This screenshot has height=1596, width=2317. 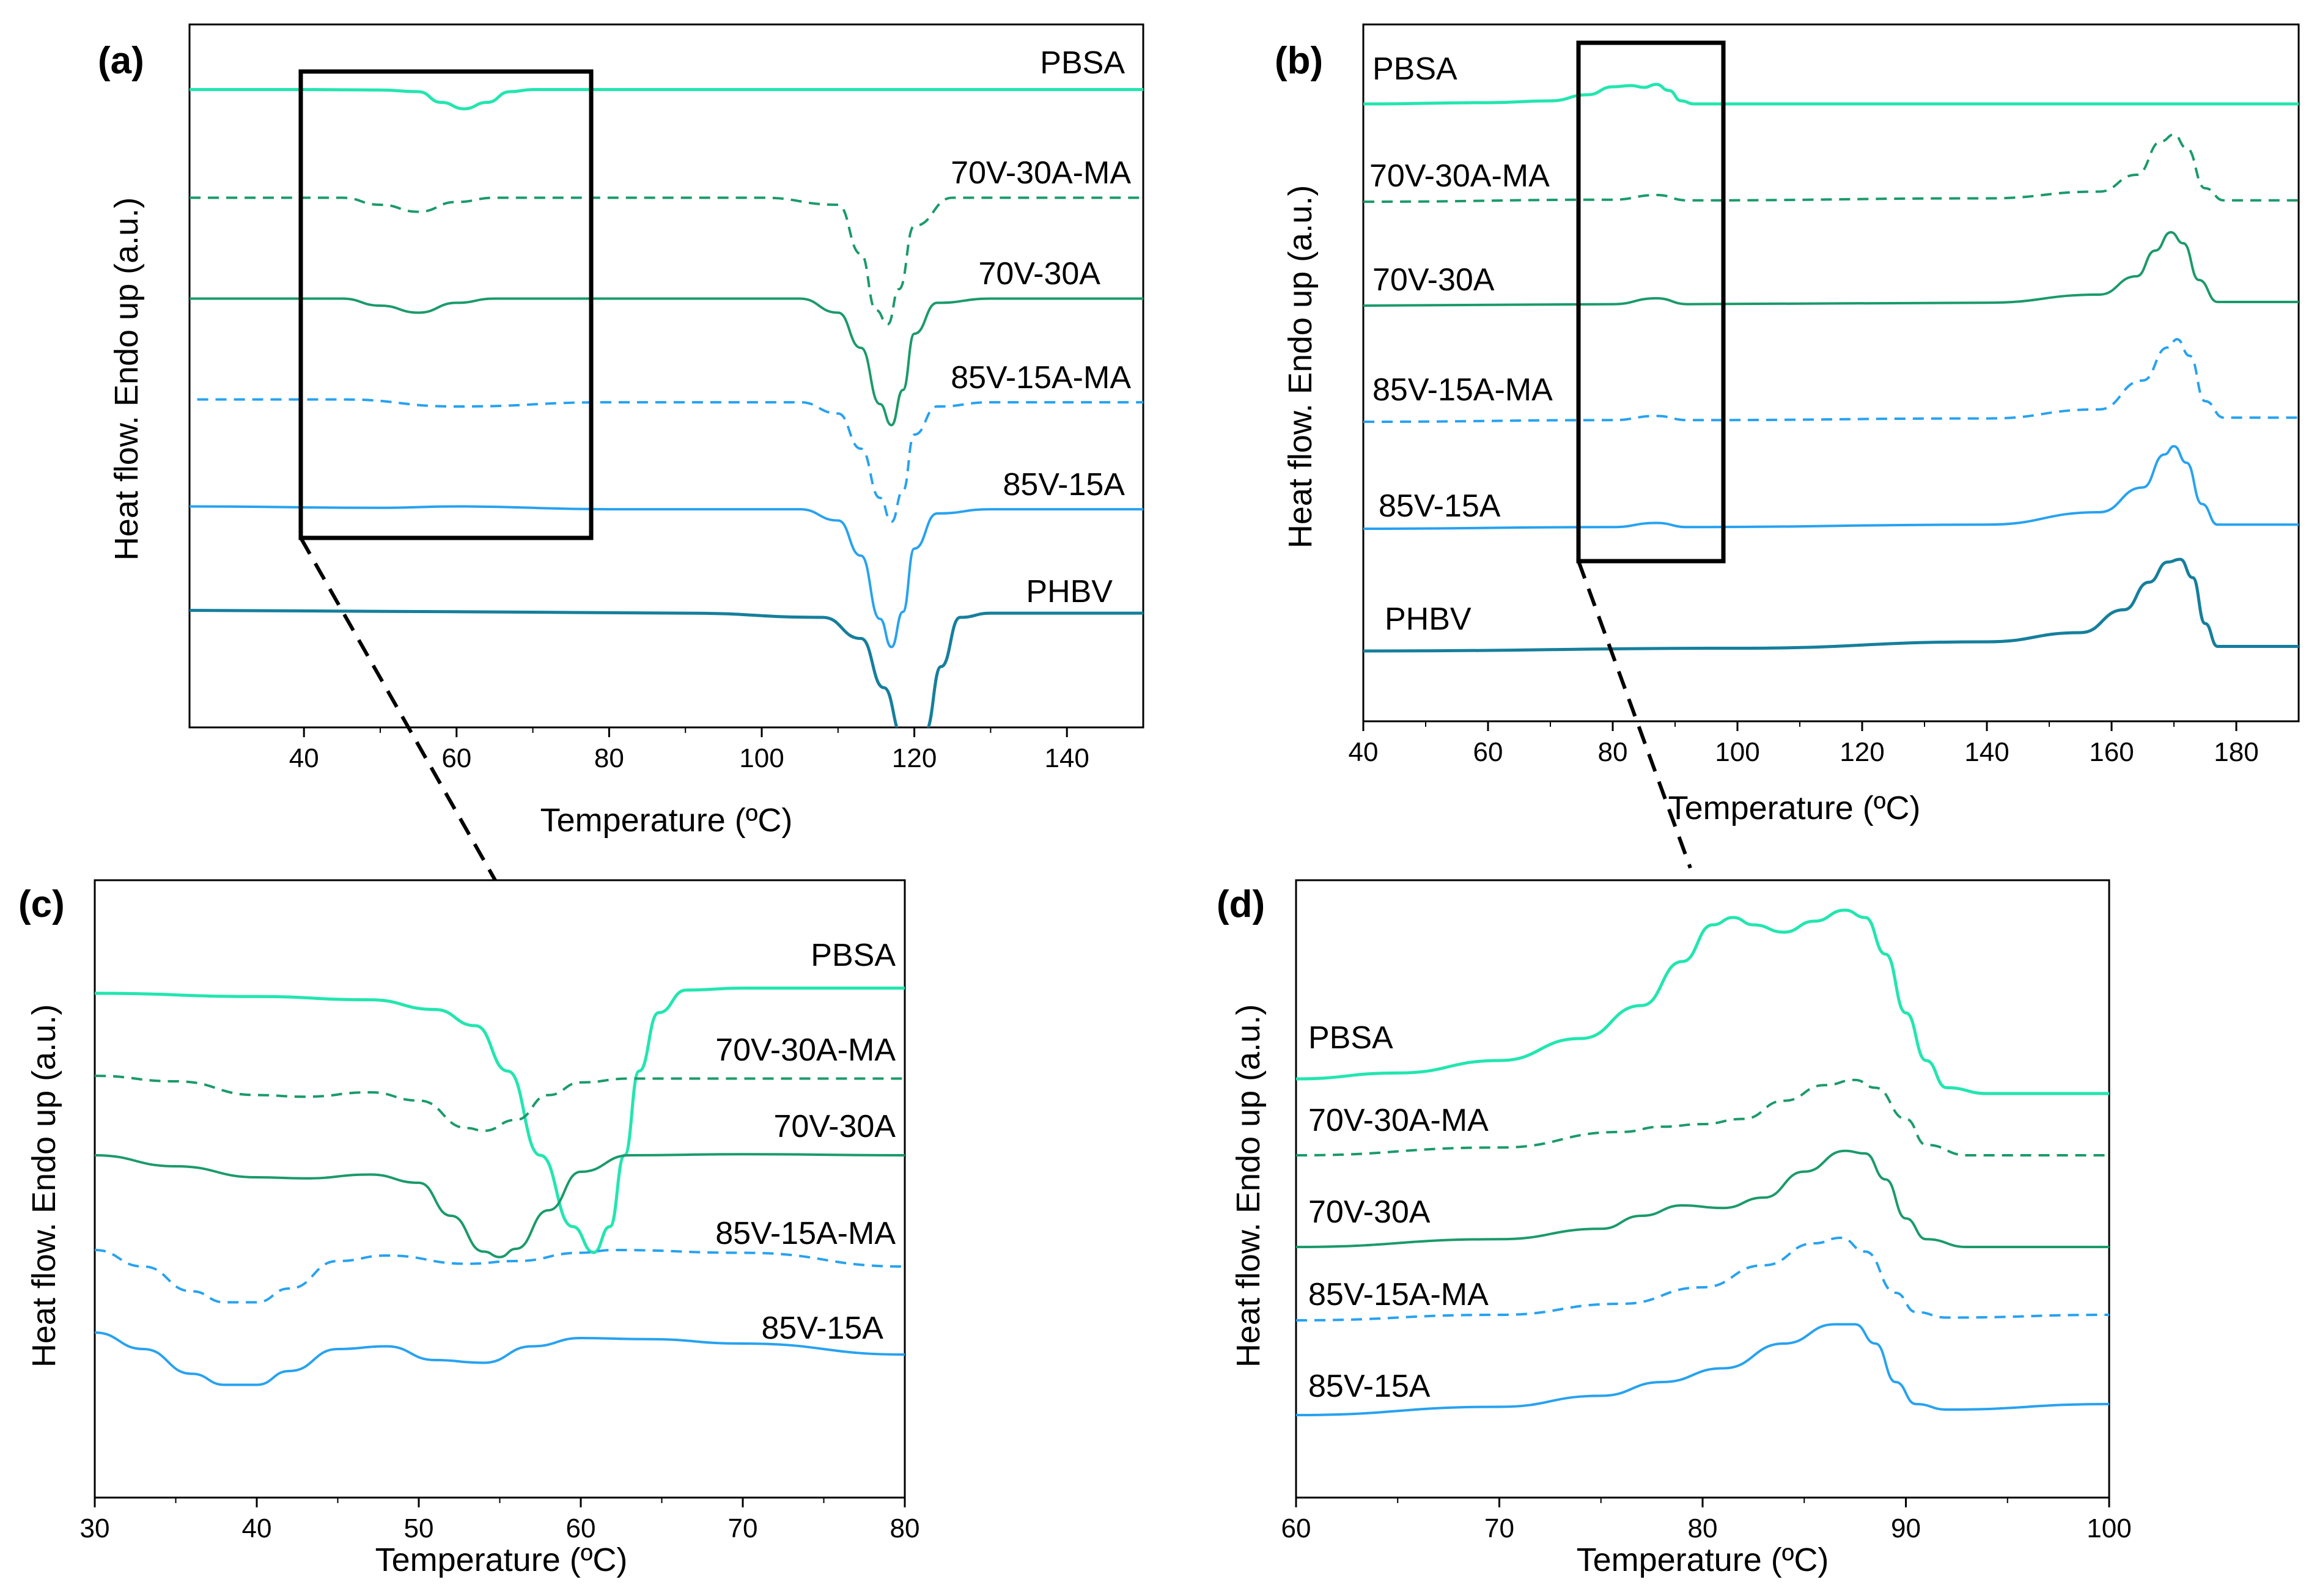 What do you see at coordinates (1241, 904) in the screenshot?
I see `panel-label: (d)` at bounding box center [1241, 904].